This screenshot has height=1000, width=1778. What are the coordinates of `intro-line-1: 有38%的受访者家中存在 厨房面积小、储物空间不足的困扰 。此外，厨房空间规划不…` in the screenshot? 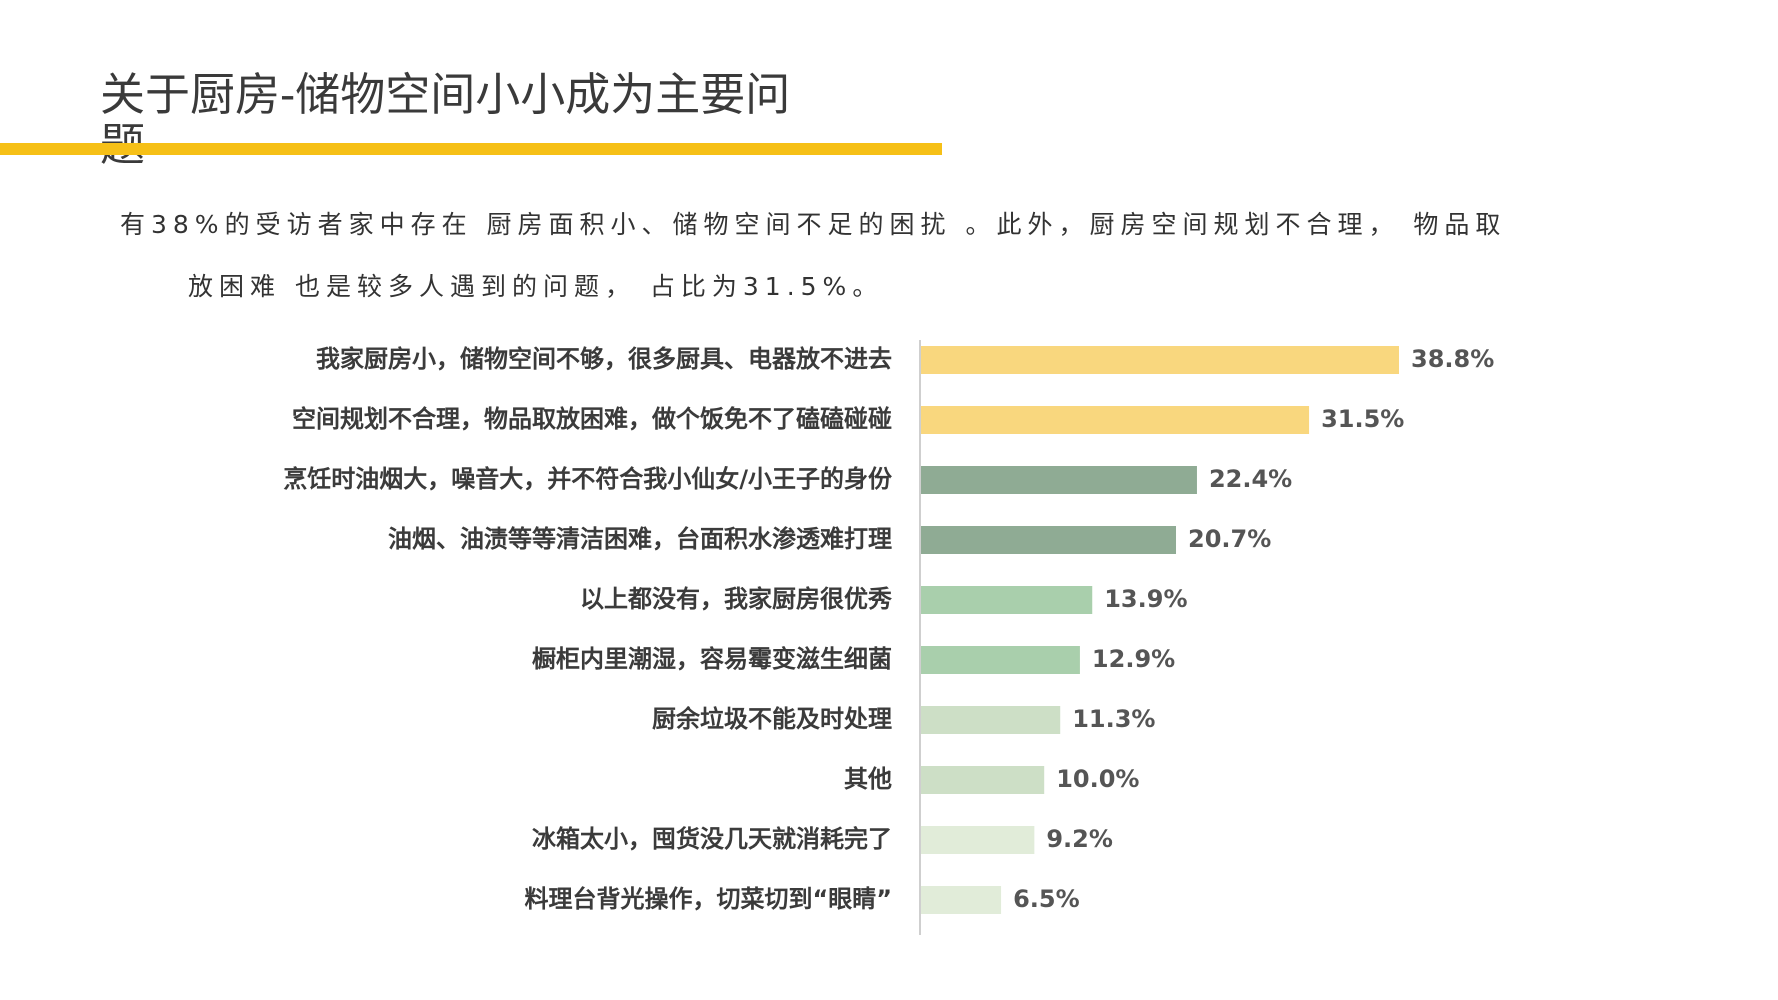 It's located at (813, 224).